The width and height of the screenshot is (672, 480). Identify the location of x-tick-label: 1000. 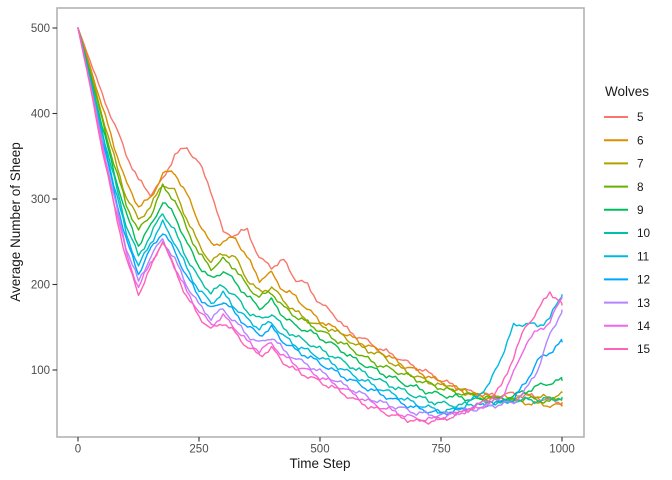
(562, 450).